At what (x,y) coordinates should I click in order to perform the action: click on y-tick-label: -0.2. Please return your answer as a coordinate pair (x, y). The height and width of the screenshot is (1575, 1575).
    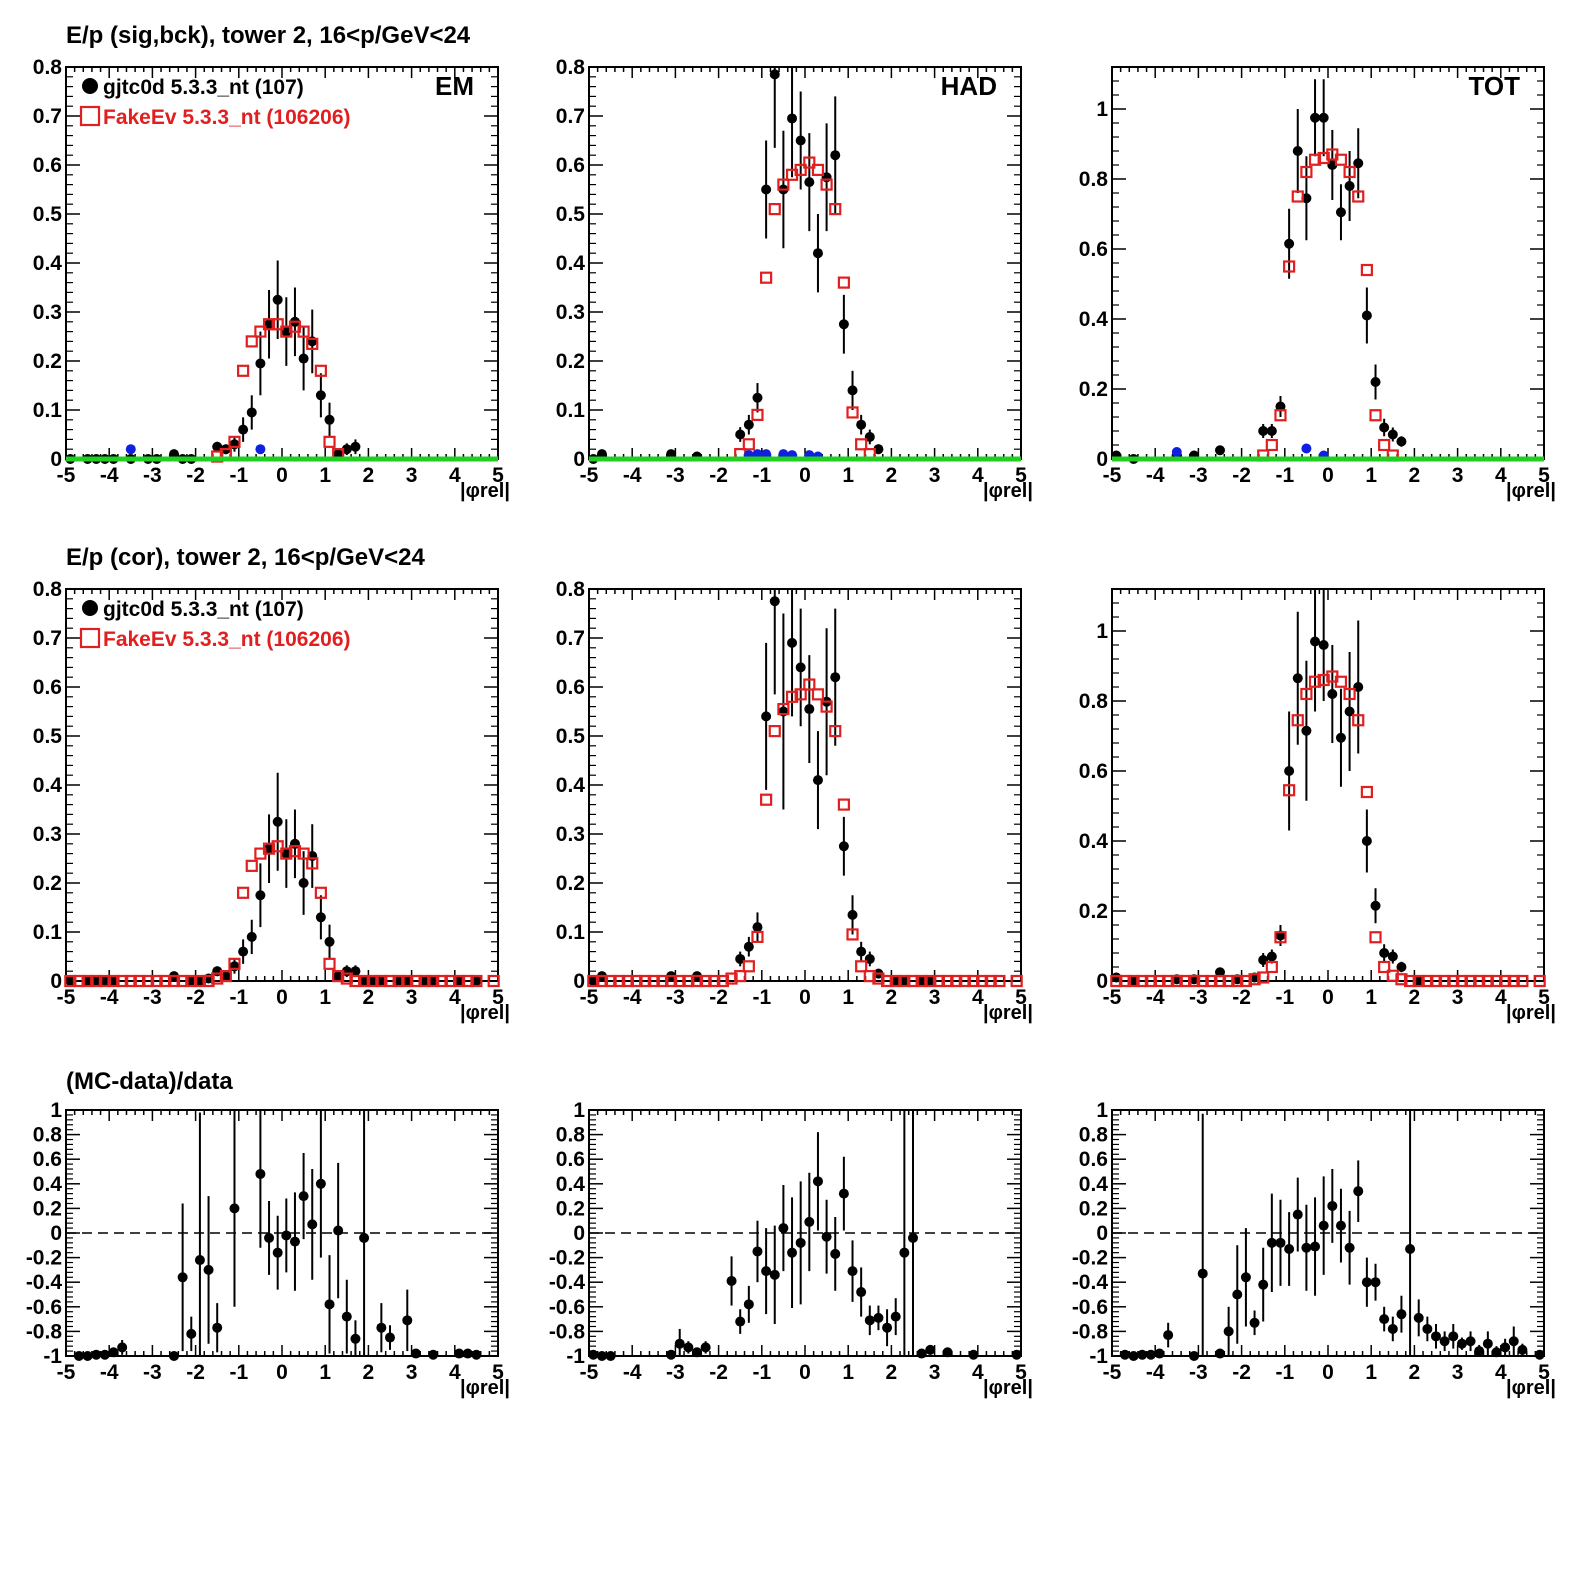
    Looking at the image, I should click on (44, 1258).